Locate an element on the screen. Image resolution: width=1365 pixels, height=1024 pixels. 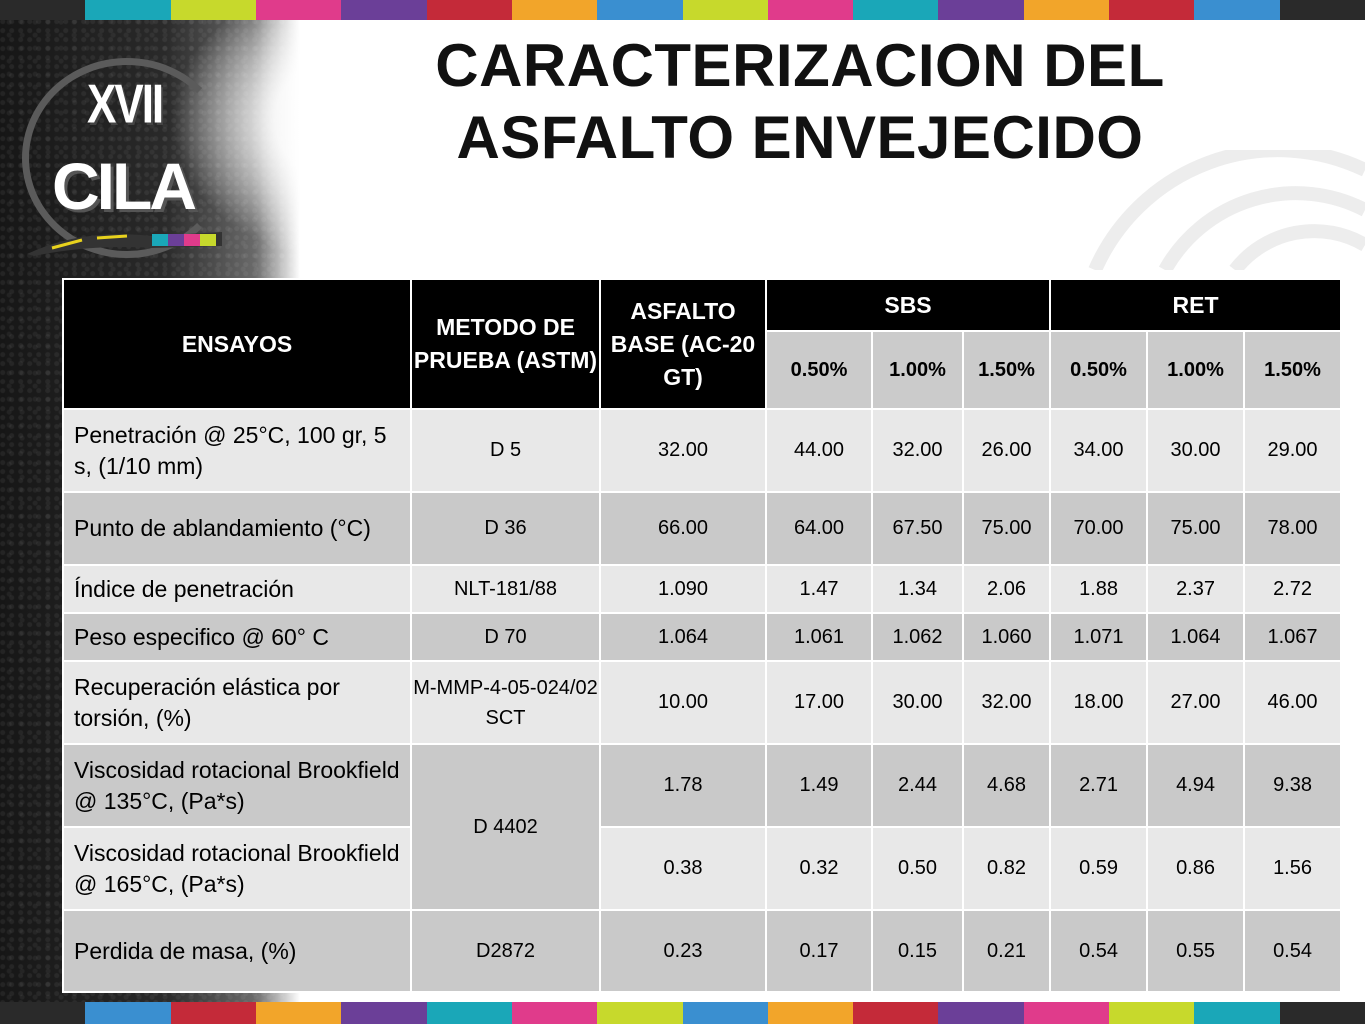
value-cell: 34.00 is located at coordinates (1099, 450).